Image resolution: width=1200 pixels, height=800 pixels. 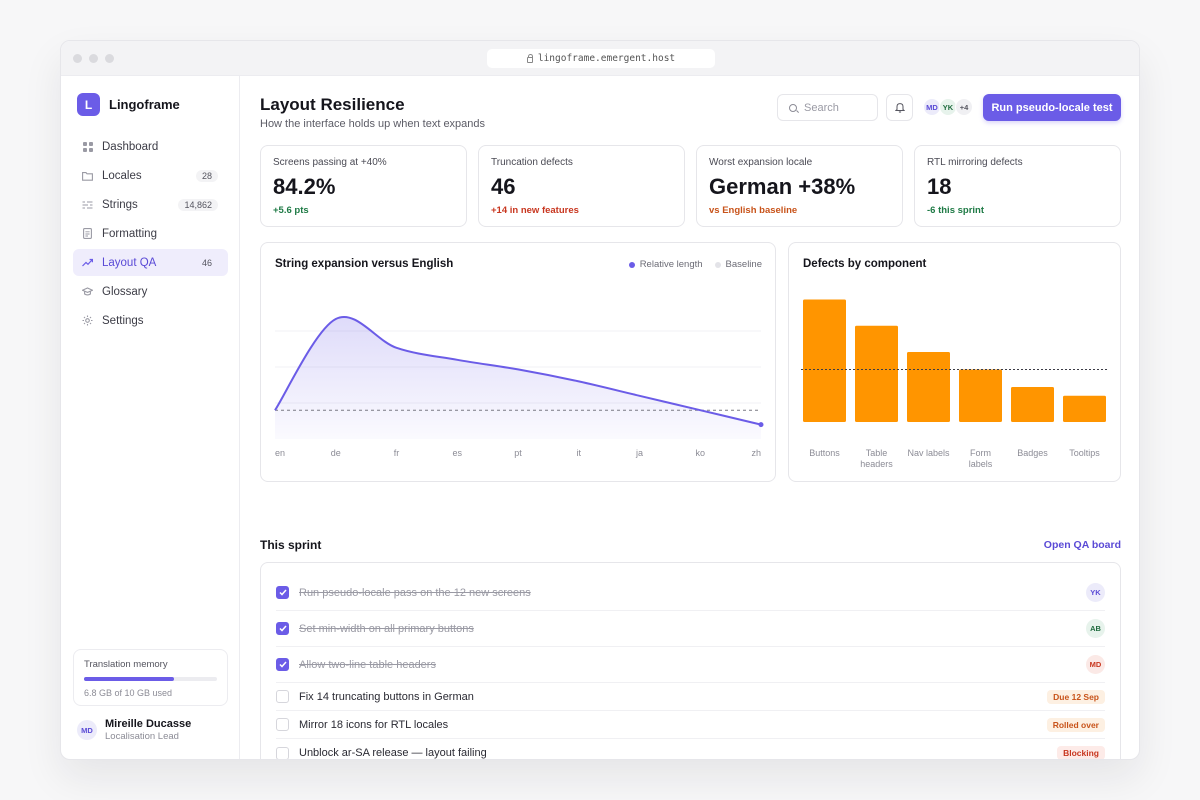 I want to click on section-title: This sprint, so click(x=291, y=545).